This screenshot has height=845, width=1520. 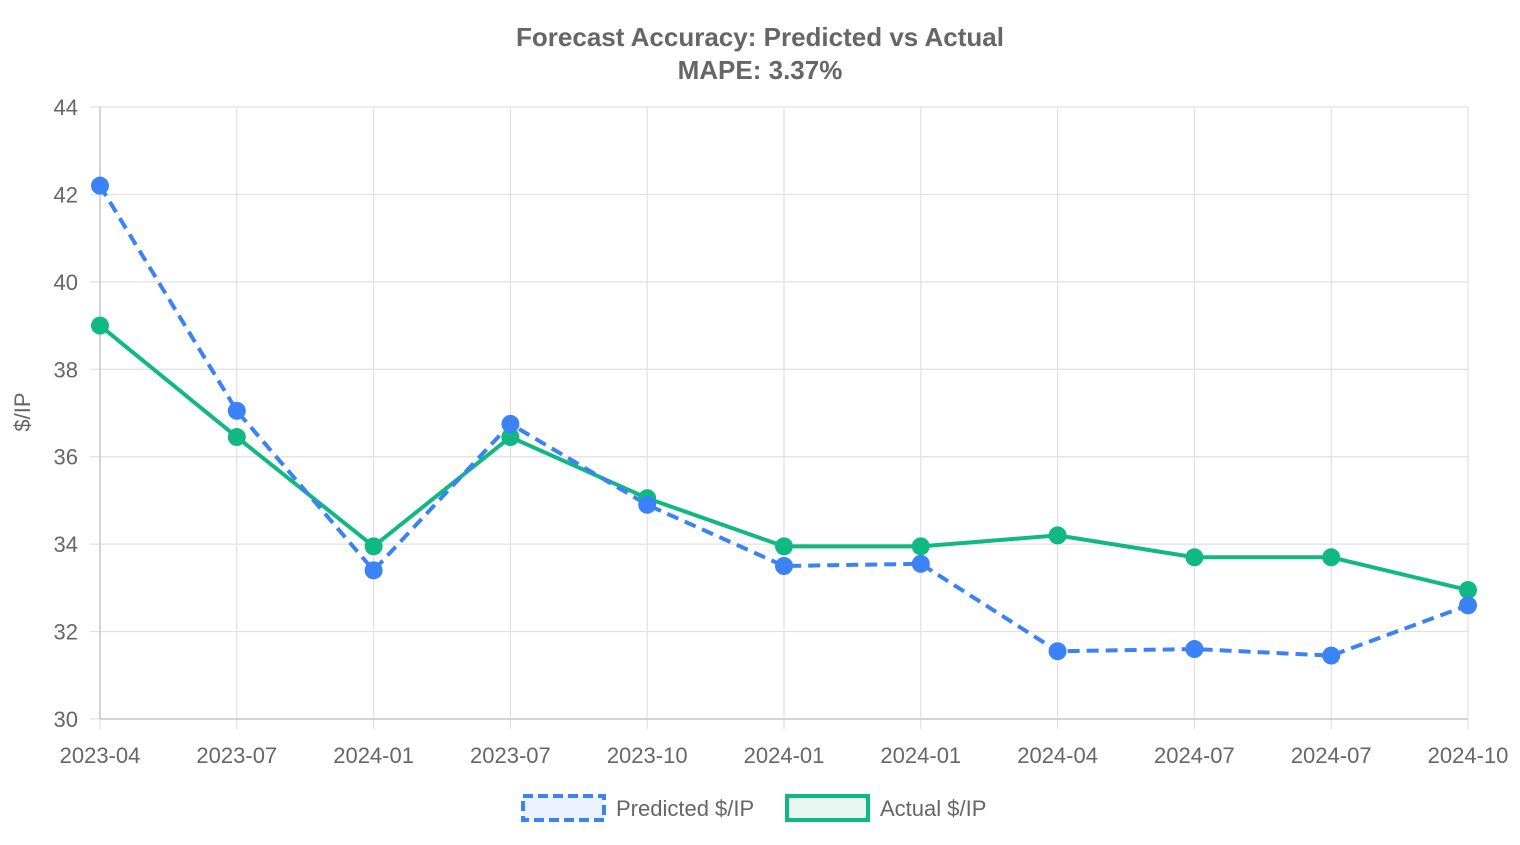 What do you see at coordinates (22, 411) in the screenshot?
I see `y-axis-title: $/IP` at bounding box center [22, 411].